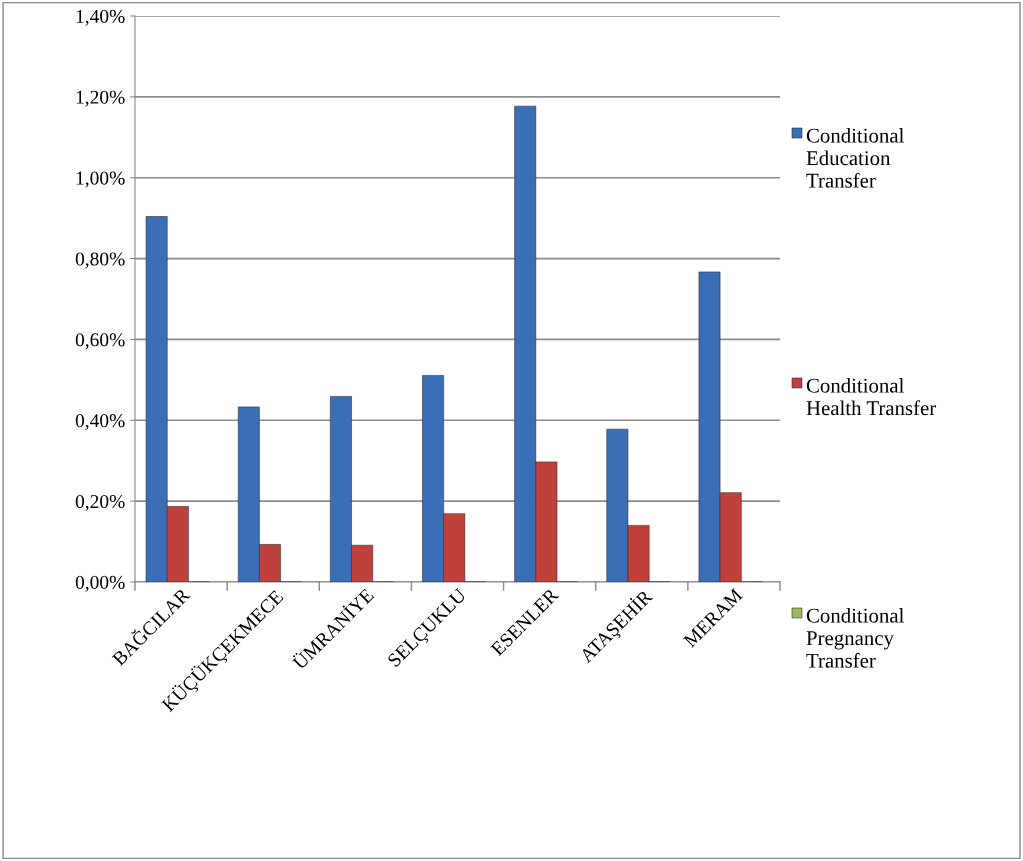 The width and height of the screenshot is (1023, 861). What do you see at coordinates (855, 638) in the screenshot?
I see `legend-label: Conditional Pregnancy Transfer` at bounding box center [855, 638].